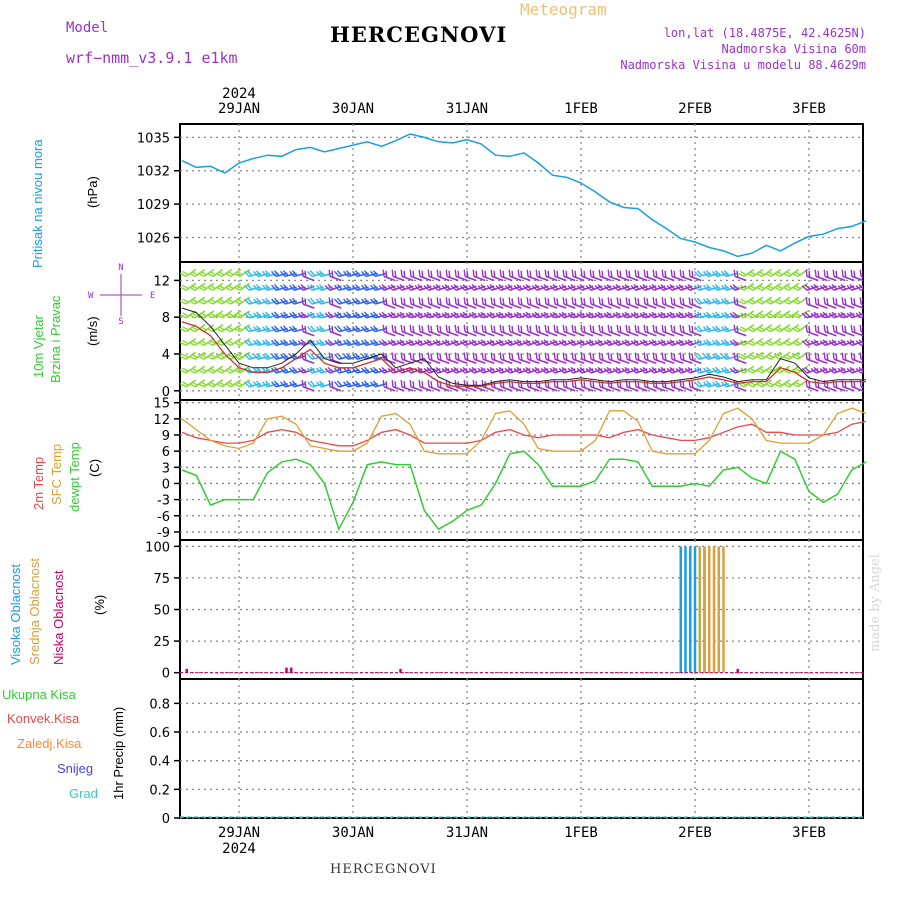 The width and height of the screenshot is (900, 900). Describe the element at coordinates (524, 195) in the screenshot. I see `pressure-line` at that location.